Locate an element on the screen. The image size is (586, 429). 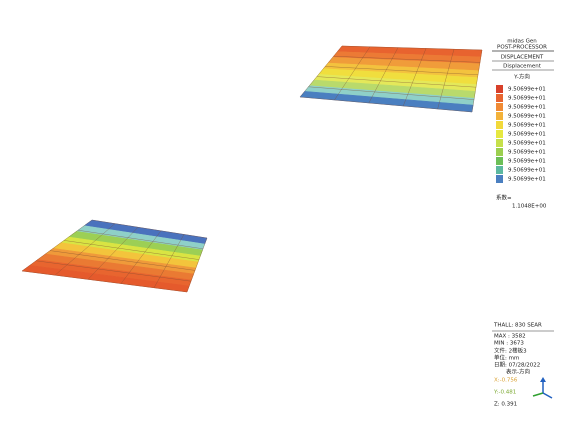
factor-label: 系数= is located at coordinates (504, 198).